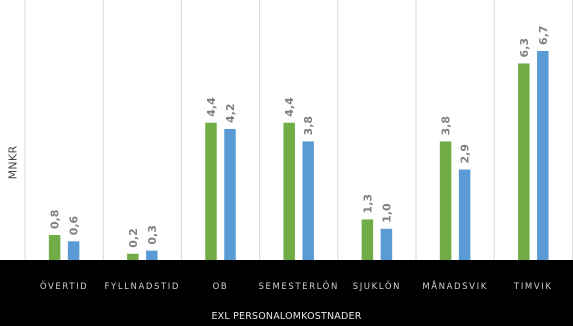 Image resolution: width=573 pixels, height=326 pixels. Describe the element at coordinates (524, 48) in the screenshot. I see `data-label: 6,3` at that location.